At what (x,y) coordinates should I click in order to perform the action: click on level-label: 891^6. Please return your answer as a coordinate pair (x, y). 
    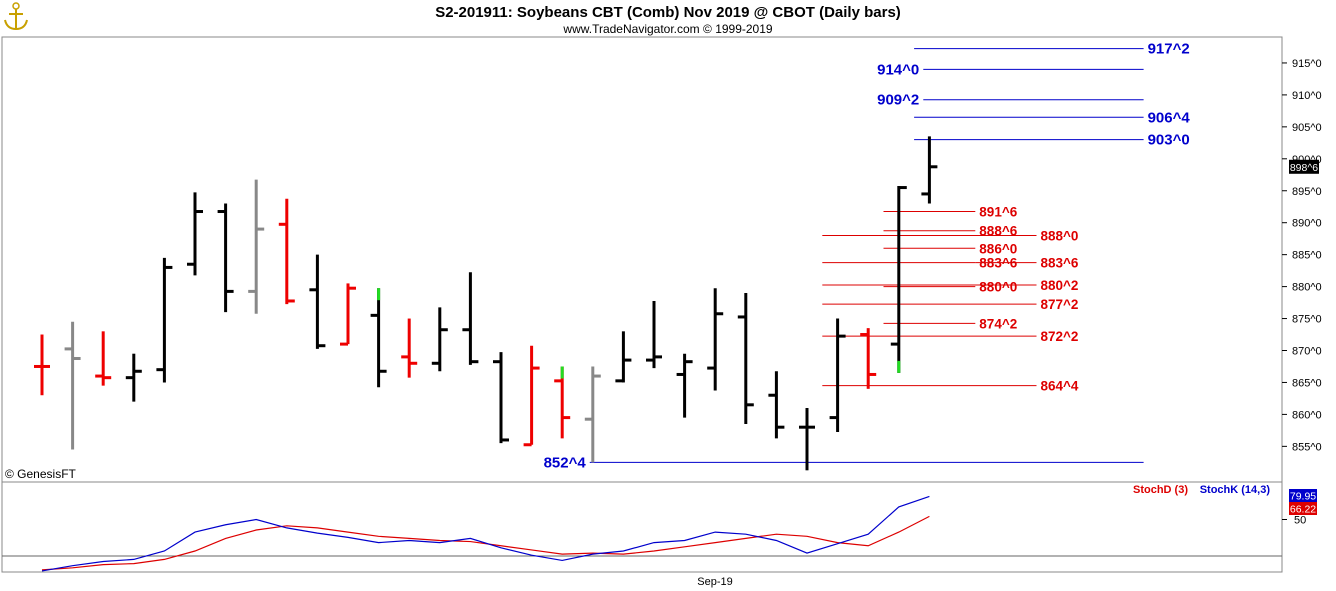
    Looking at the image, I should click on (998, 212).